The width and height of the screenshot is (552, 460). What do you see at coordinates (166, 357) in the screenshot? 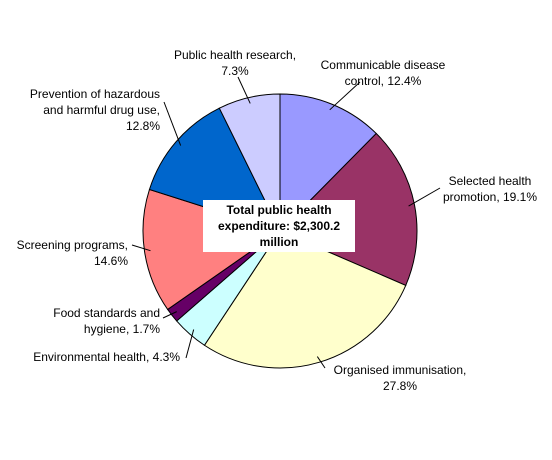
I see `value-label: 4.3%` at bounding box center [166, 357].